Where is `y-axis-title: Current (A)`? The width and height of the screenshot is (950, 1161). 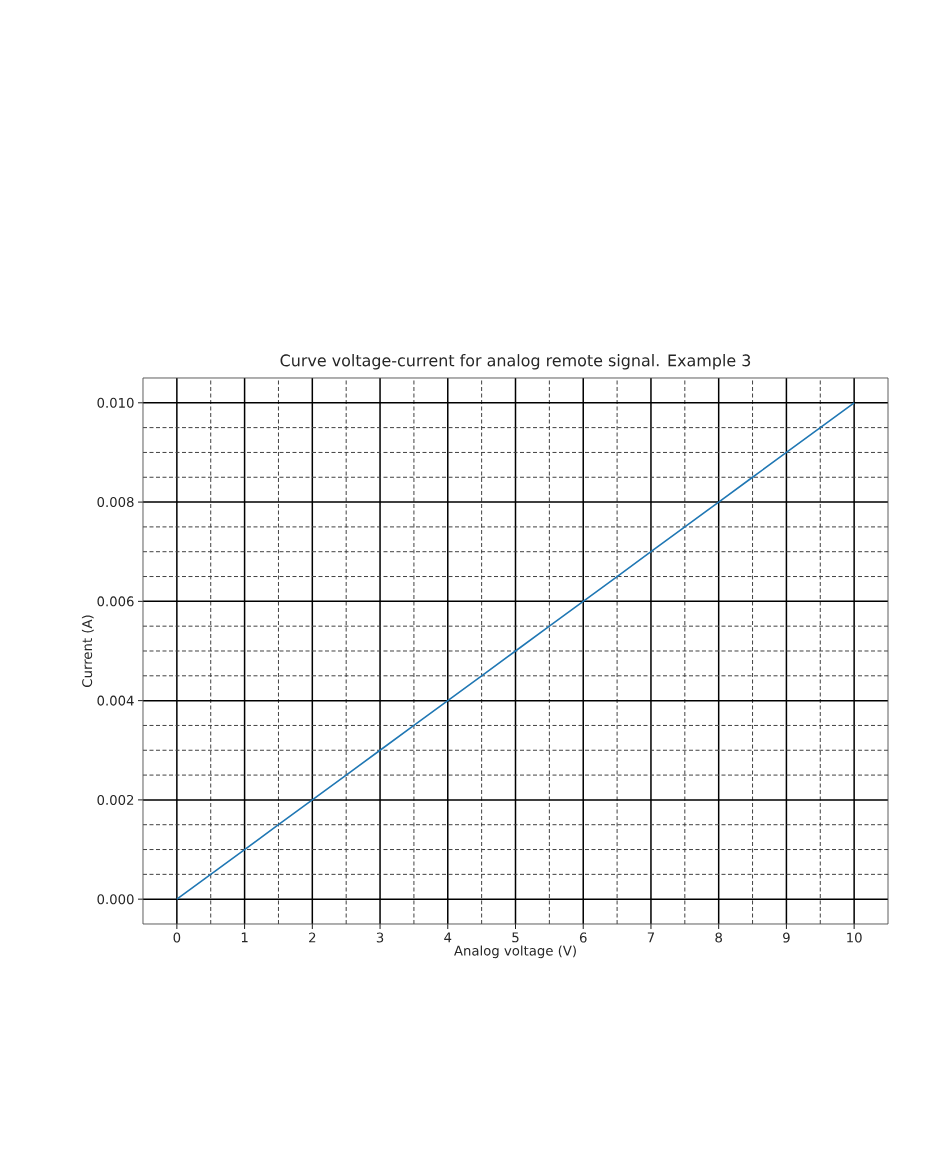
y-axis-title: Current (A) is located at coordinates (87, 651).